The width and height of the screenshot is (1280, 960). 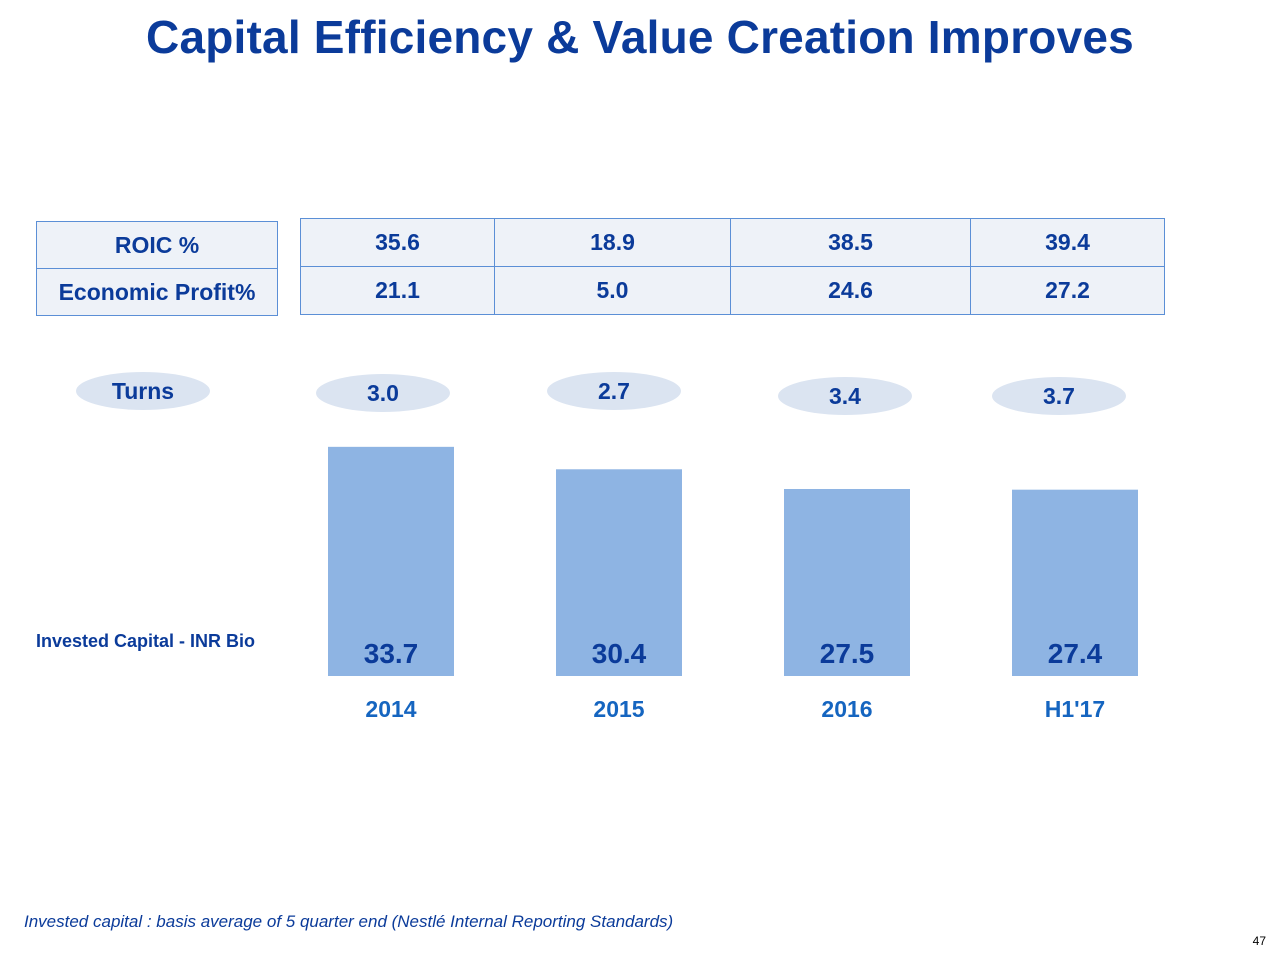 I want to click on bar-value-label: 30.4, so click(x=619, y=653).